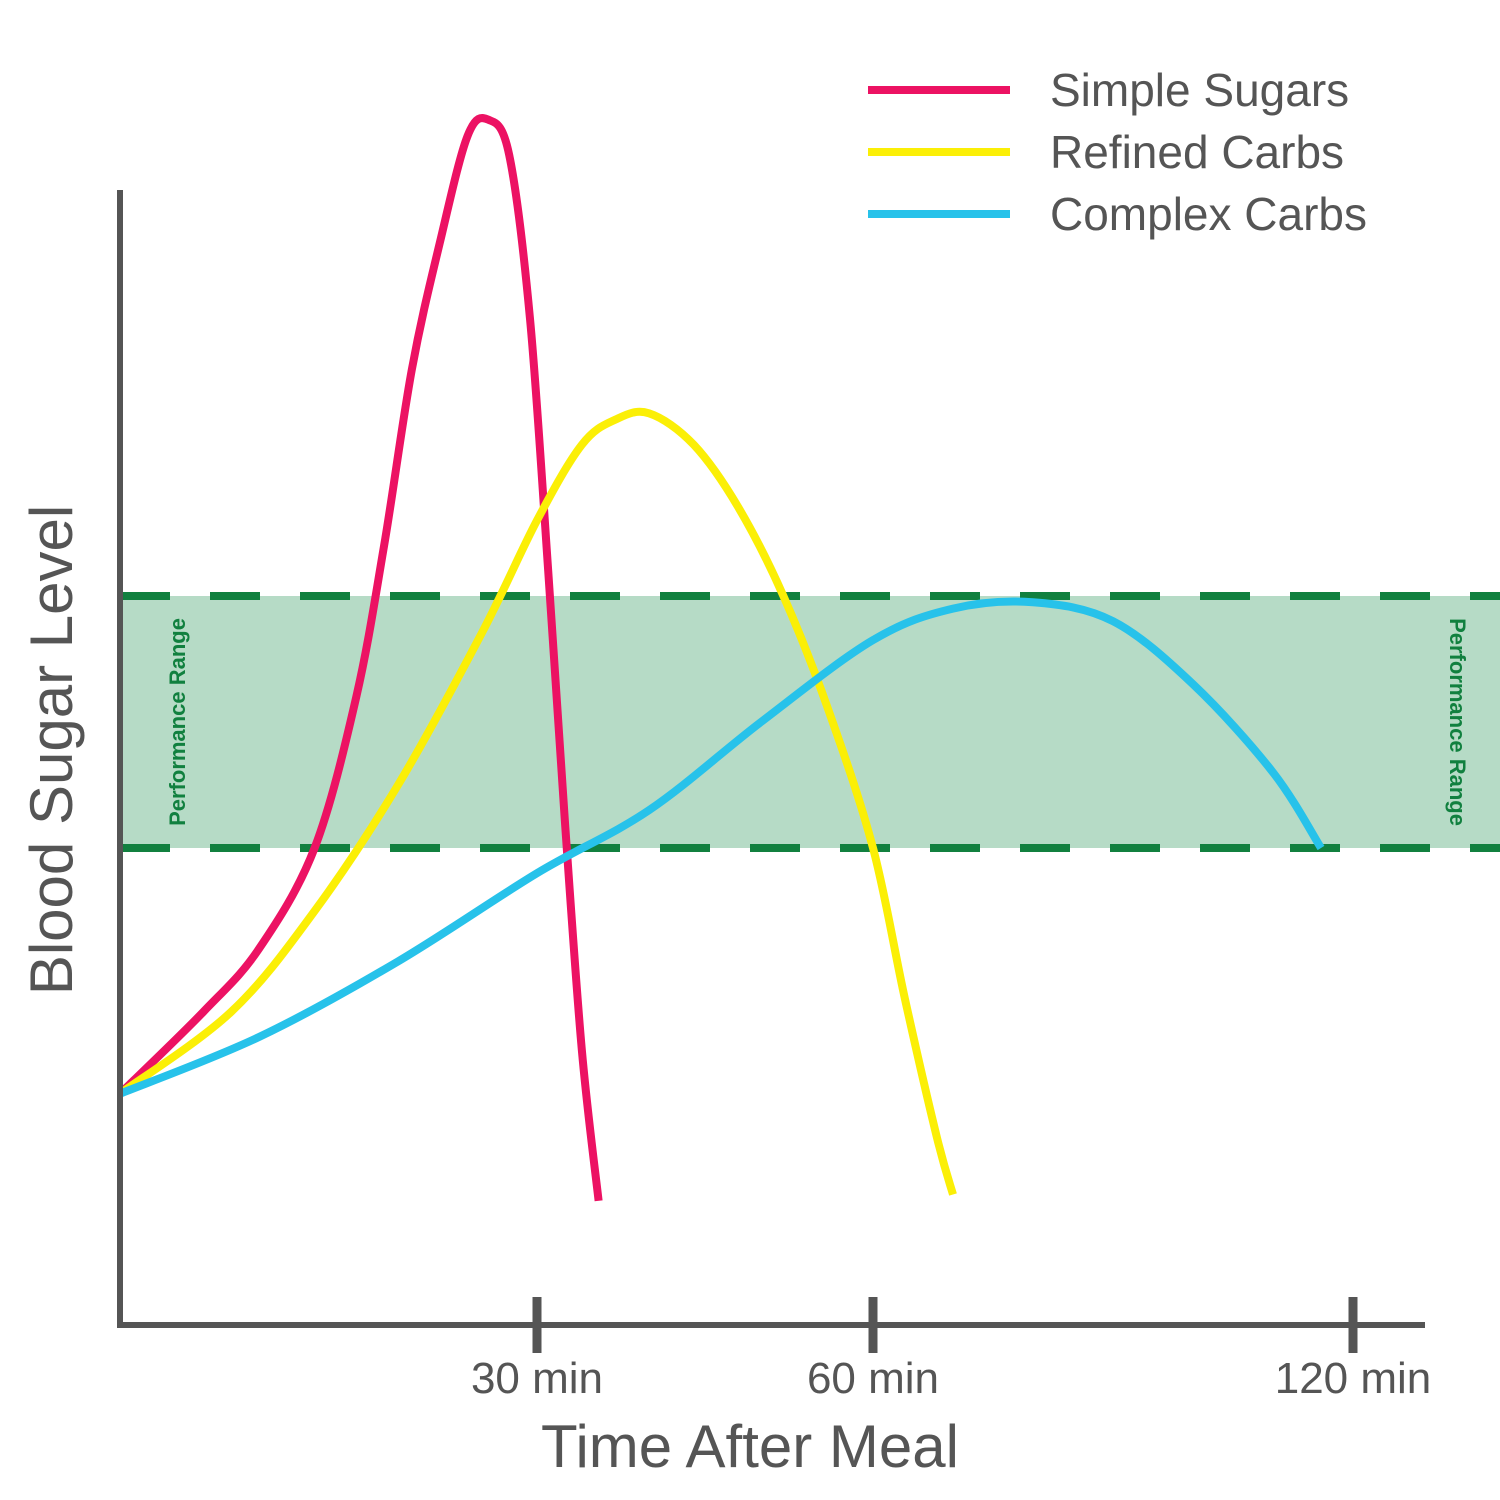  I want to click on x-tick-label-30: 30 min, so click(537, 1378).